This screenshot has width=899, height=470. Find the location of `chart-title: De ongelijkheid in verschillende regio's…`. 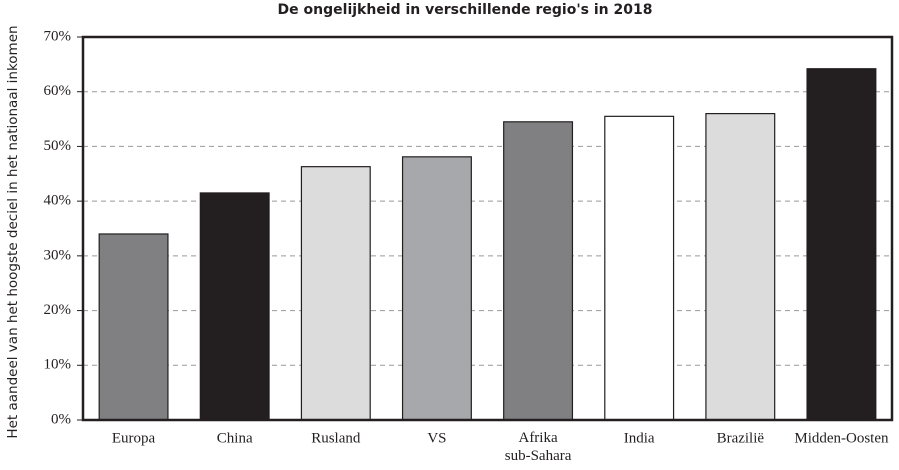

chart-title: De ongelijkheid in verschillende regio's… is located at coordinates (465, 10).